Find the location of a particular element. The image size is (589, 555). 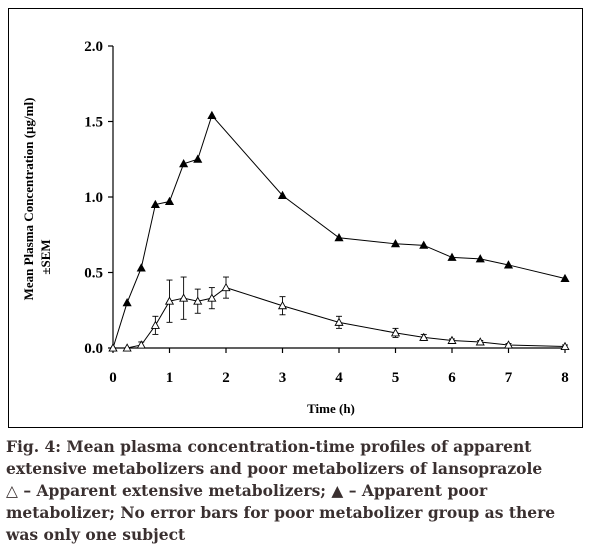

x-tick-label: 6 is located at coordinates (452, 378).